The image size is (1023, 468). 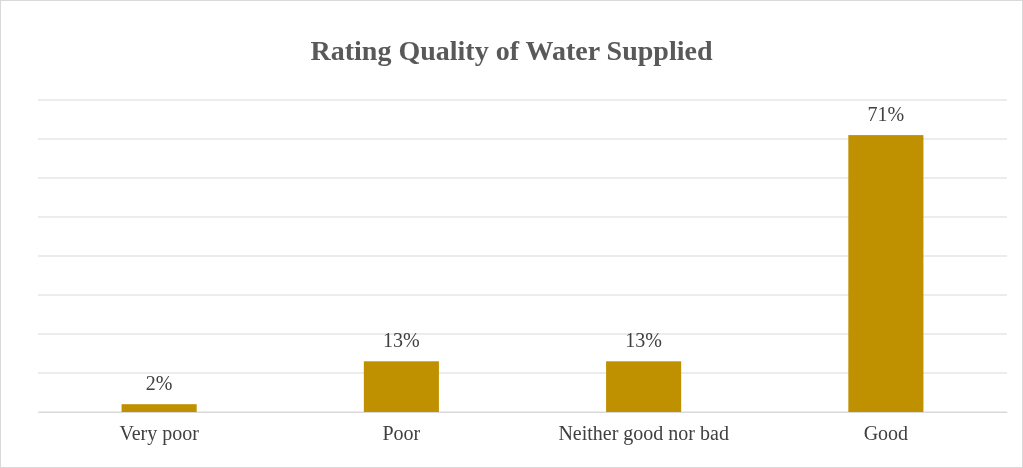 I want to click on x-tick-label: Very poor, so click(x=159, y=434).